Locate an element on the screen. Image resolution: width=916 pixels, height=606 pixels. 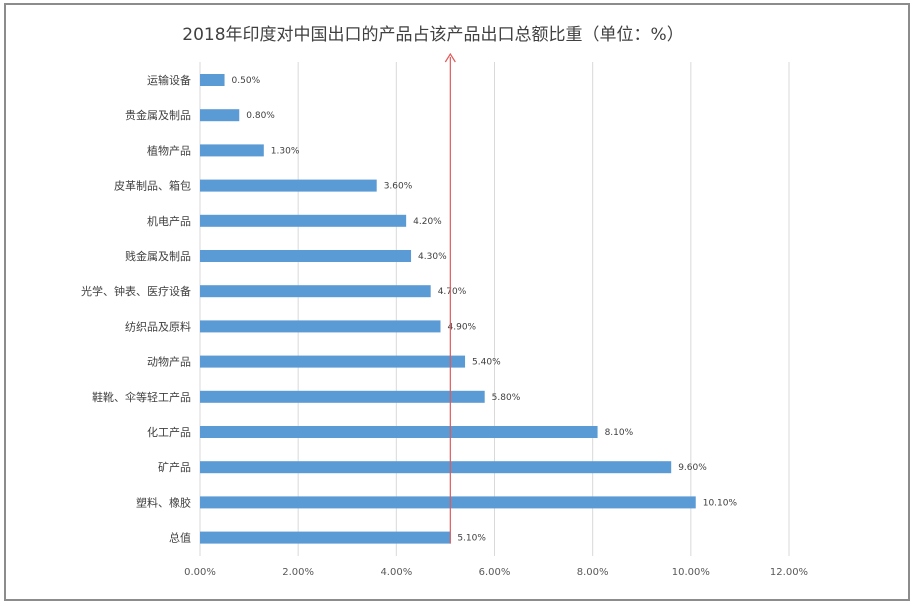
data-label: 4.70% is located at coordinates (452, 292).